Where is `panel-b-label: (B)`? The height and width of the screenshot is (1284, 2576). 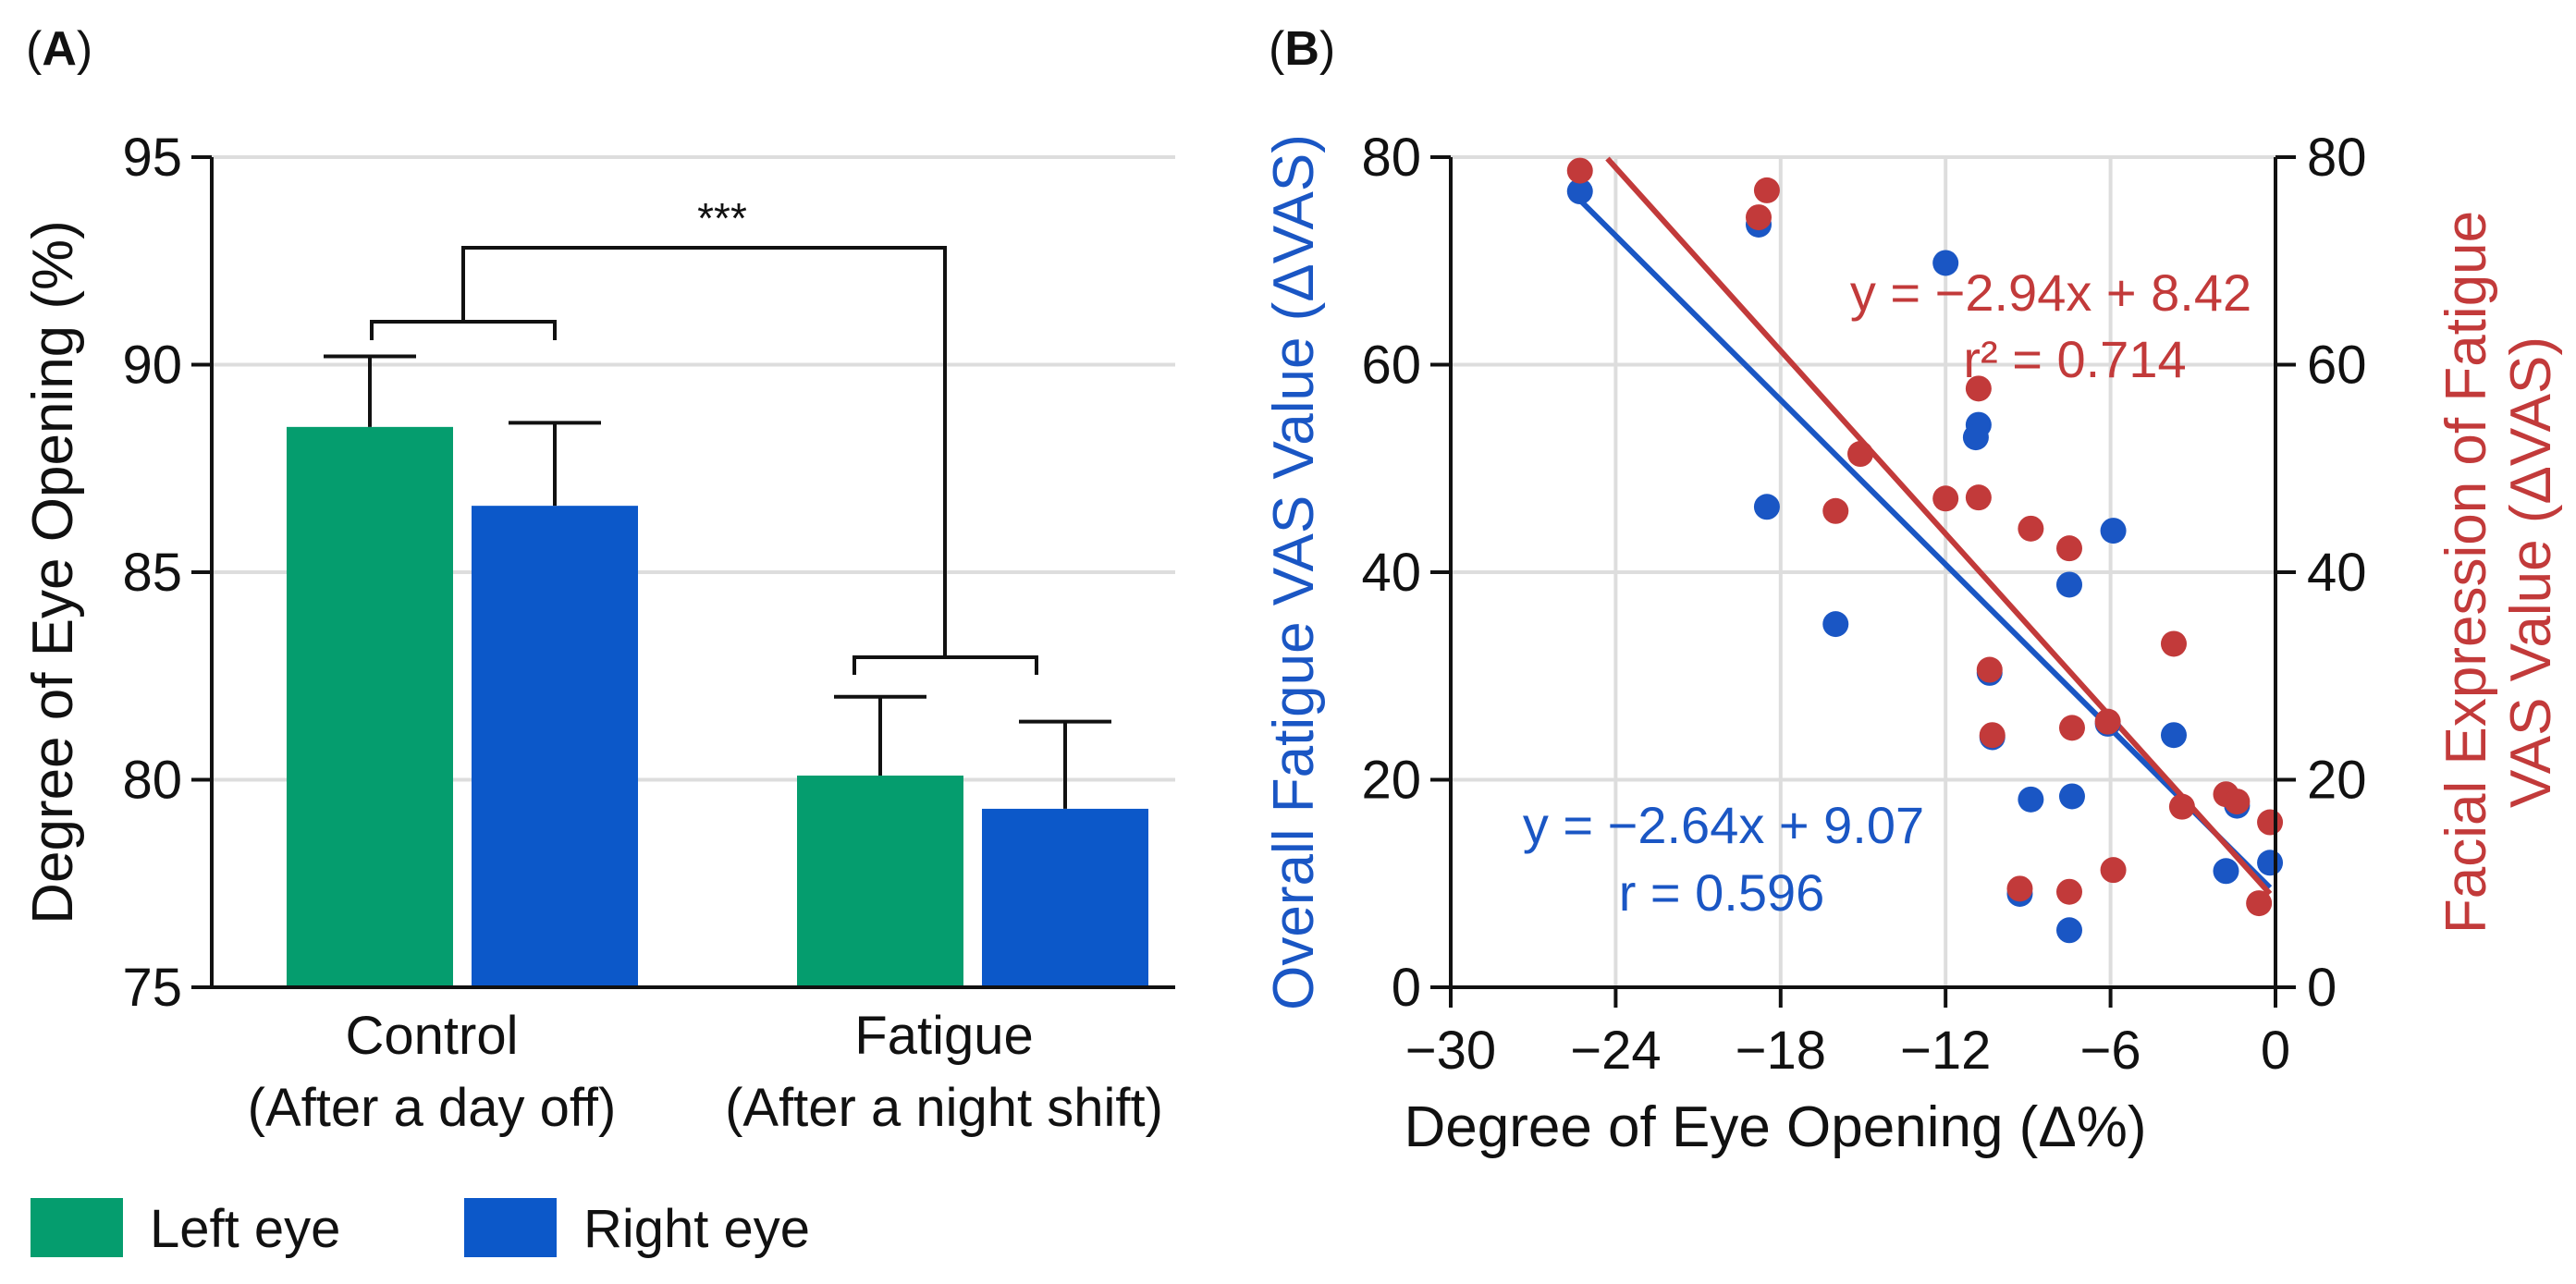
panel-b-label: (B) is located at coordinates (1302, 49).